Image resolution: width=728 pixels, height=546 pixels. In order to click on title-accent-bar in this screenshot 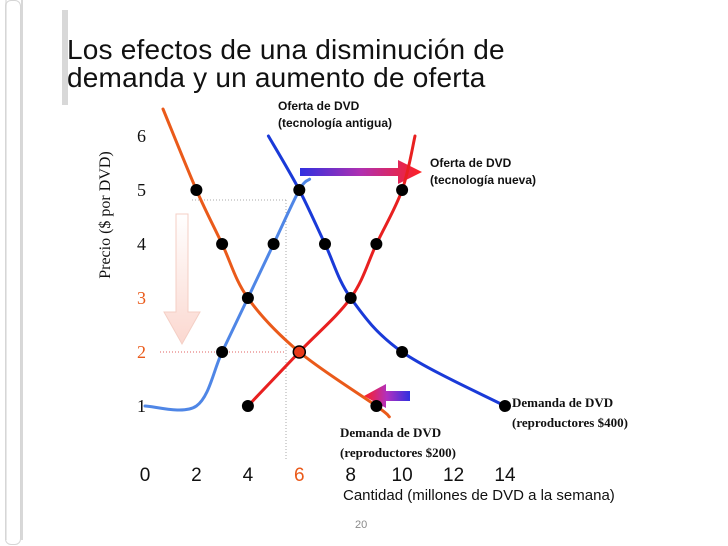, I will do `click(65, 57)`.